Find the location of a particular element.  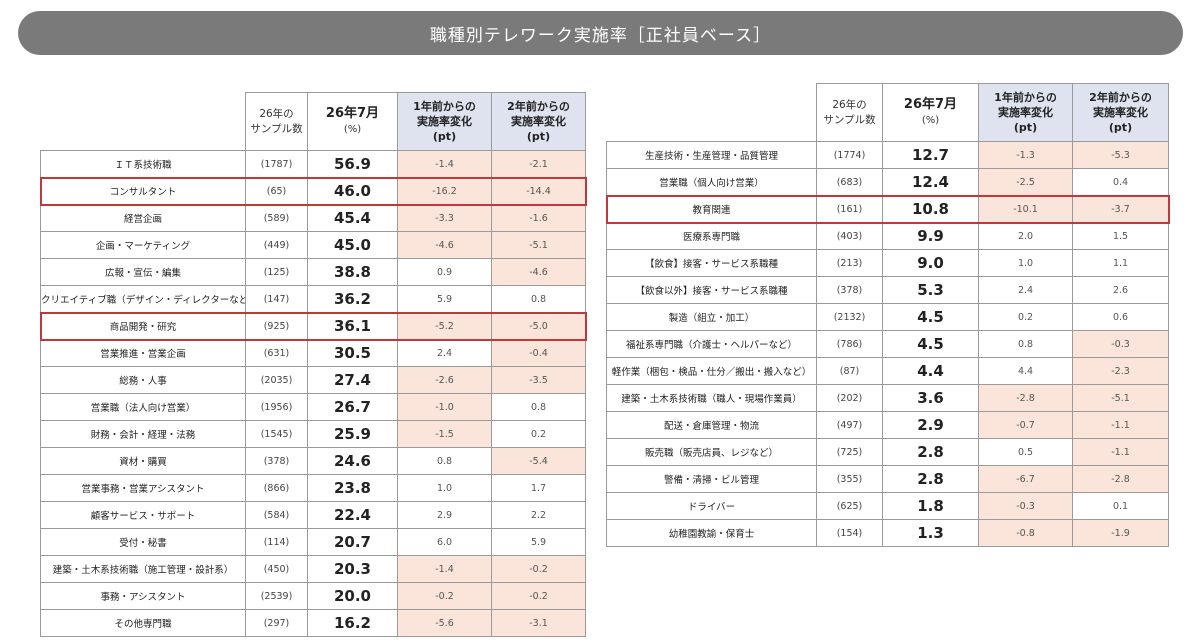

rate-cell: 5.3 is located at coordinates (930, 290).